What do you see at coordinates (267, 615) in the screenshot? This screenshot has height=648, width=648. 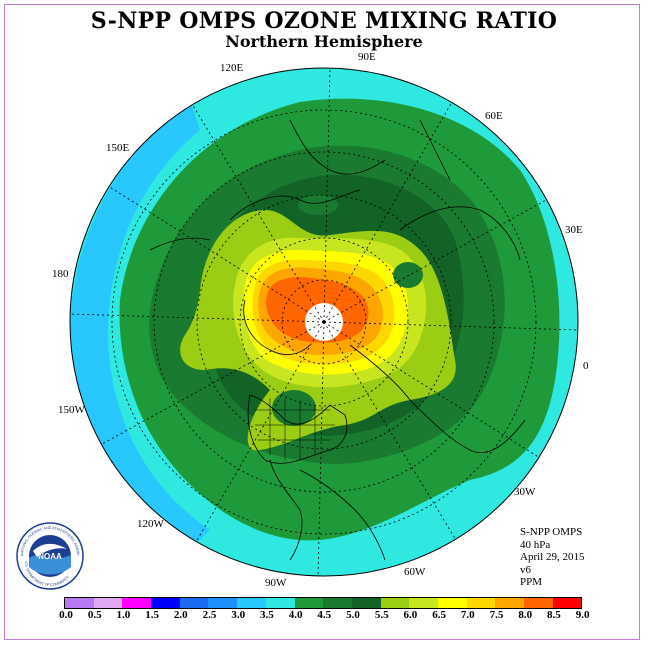 I see `color-scale-tick: 3.5` at bounding box center [267, 615].